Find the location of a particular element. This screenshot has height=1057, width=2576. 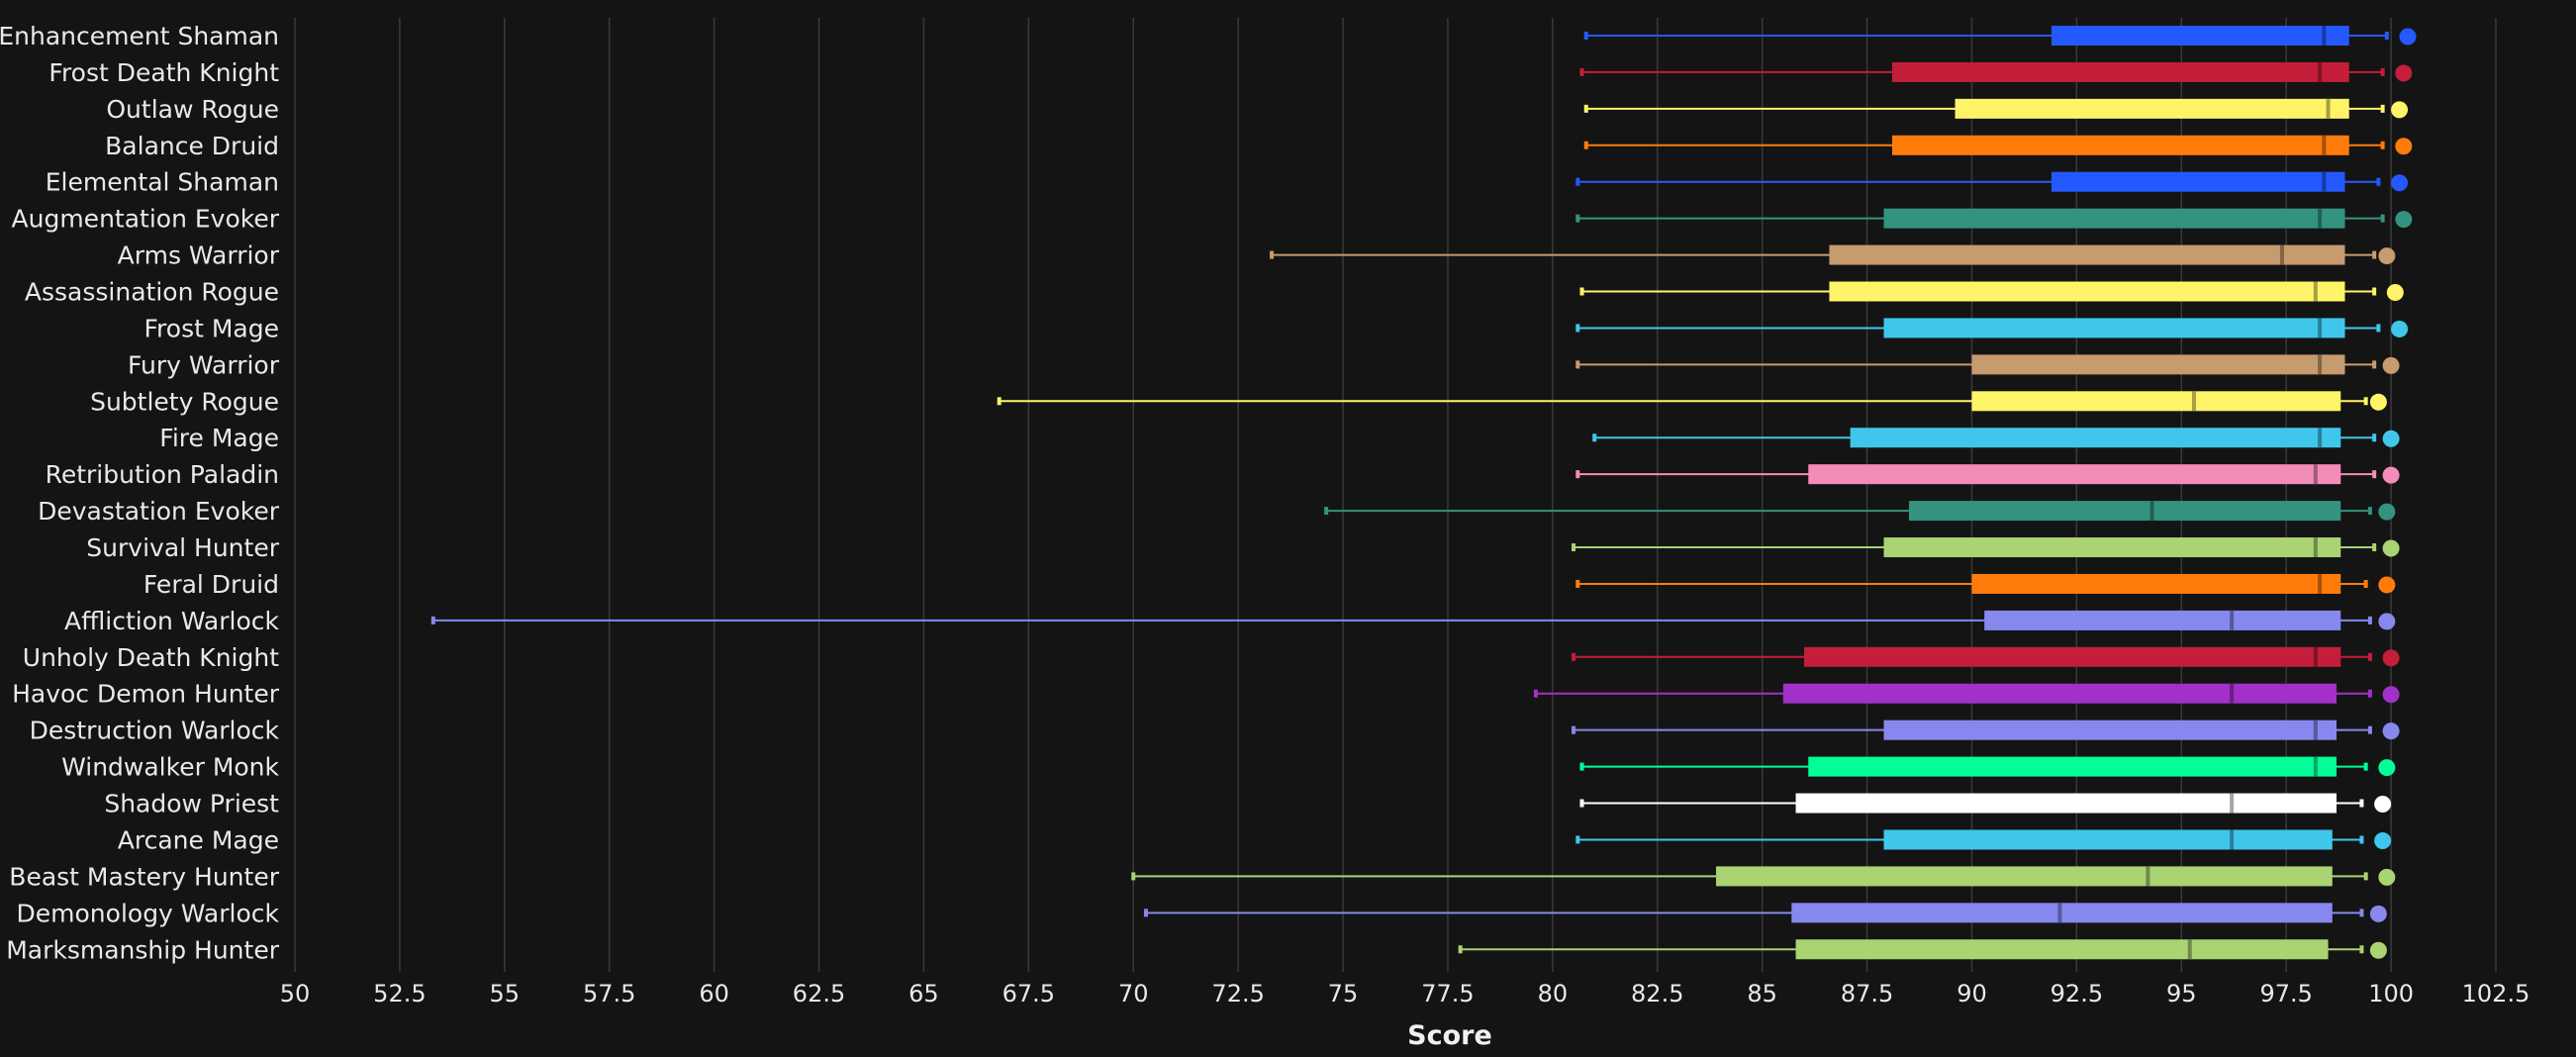

x-tick-label: 52.5 is located at coordinates (399, 994).